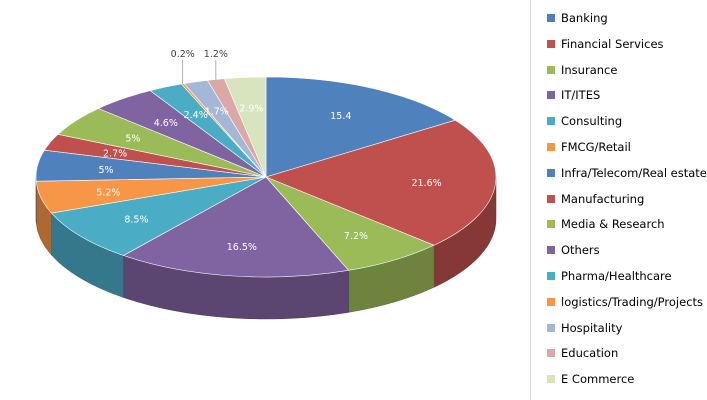 The image size is (707, 400). Describe the element at coordinates (361, 127) in the screenshot. I see `slice-banking` at that location.